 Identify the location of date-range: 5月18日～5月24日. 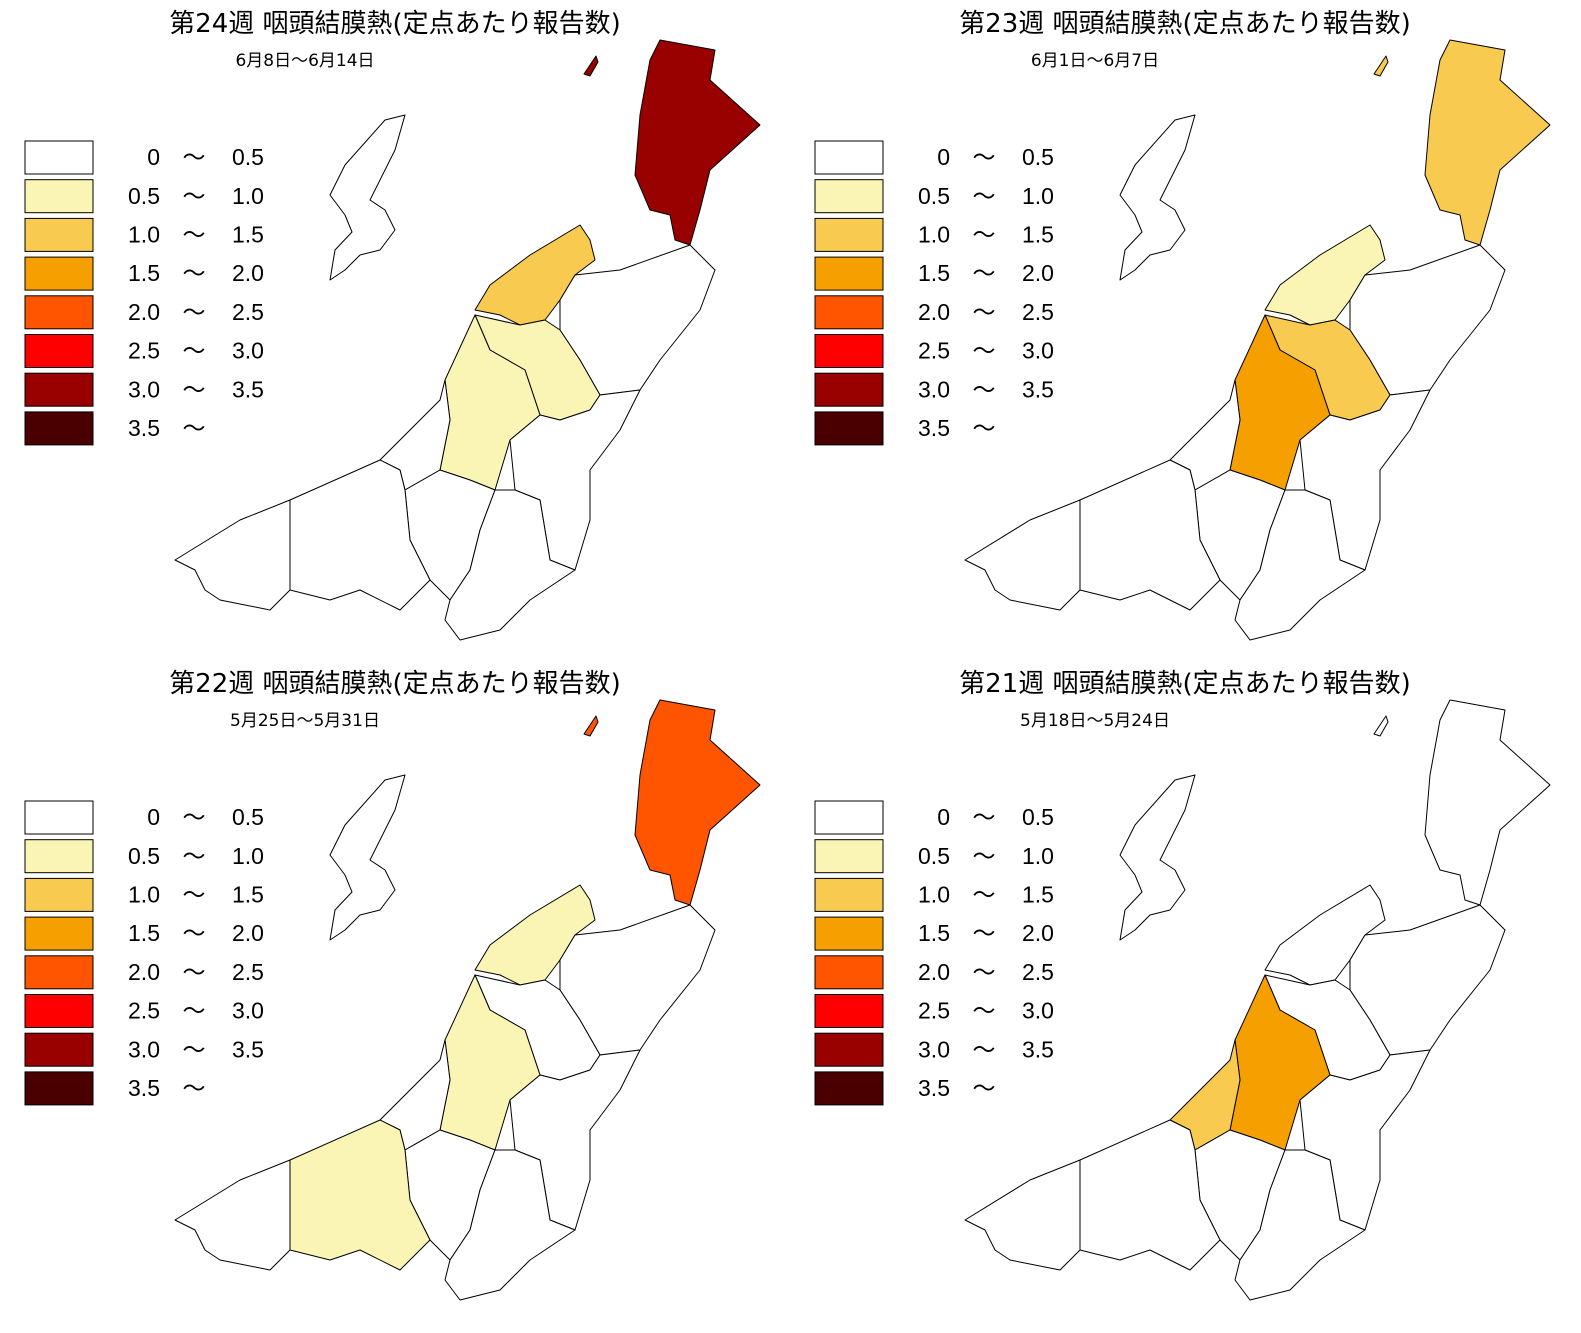
(1095, 721).